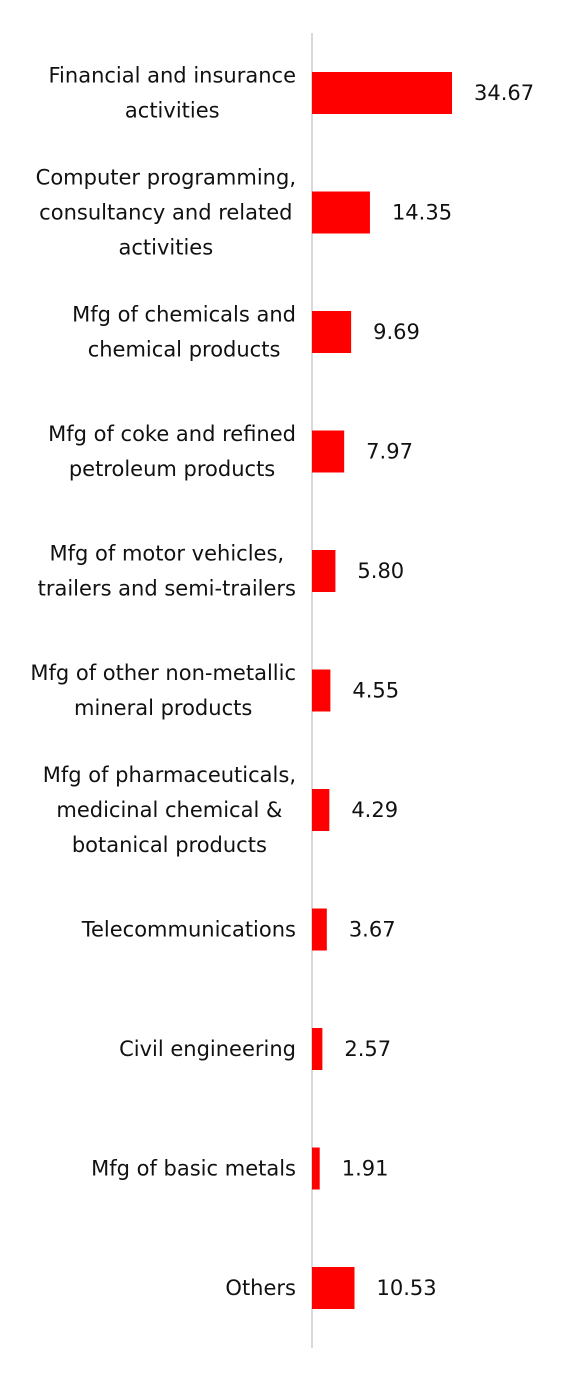 The height and width of the screenshot is (1377, 581). I want to click on category-label: consultancy and related, so click(165, 213).